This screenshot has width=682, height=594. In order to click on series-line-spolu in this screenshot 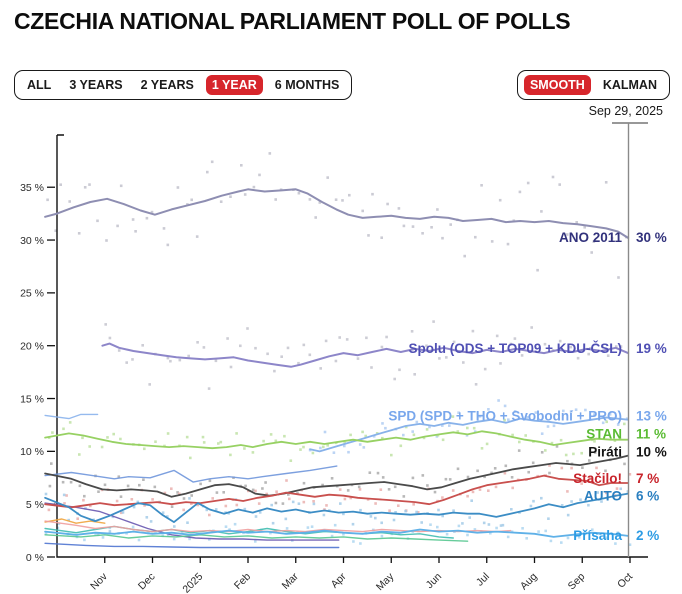, I will do `click(365, 355)`.